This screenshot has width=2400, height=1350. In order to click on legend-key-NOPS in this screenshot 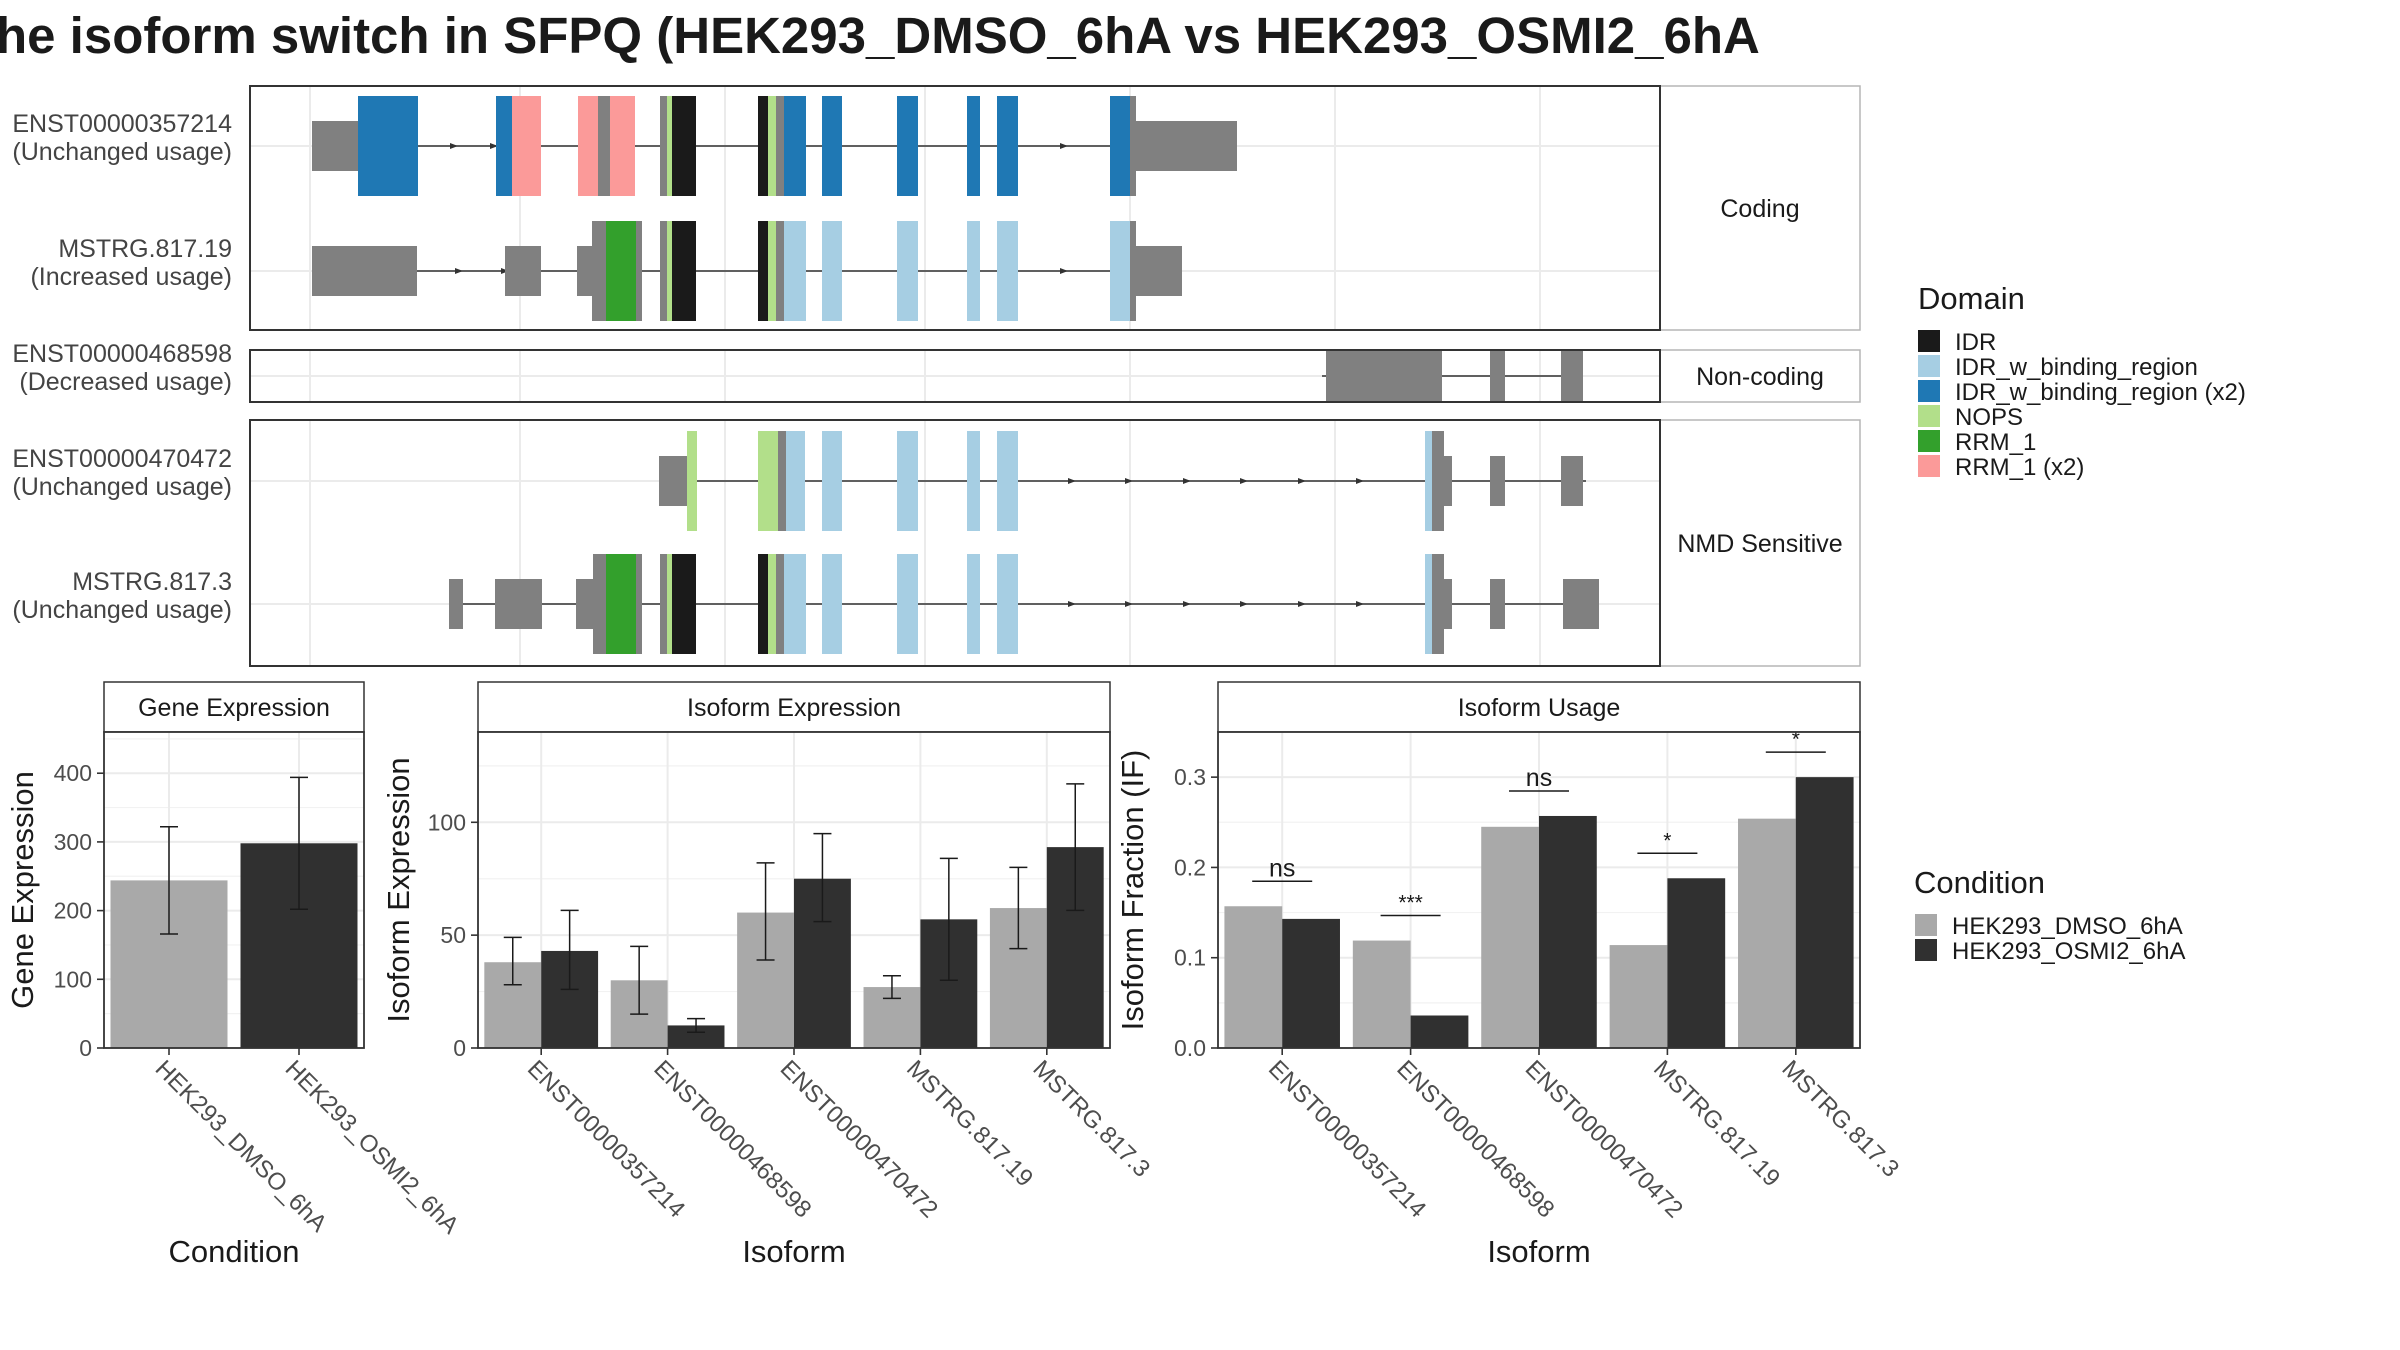, I will do `click(1929, 416)`.